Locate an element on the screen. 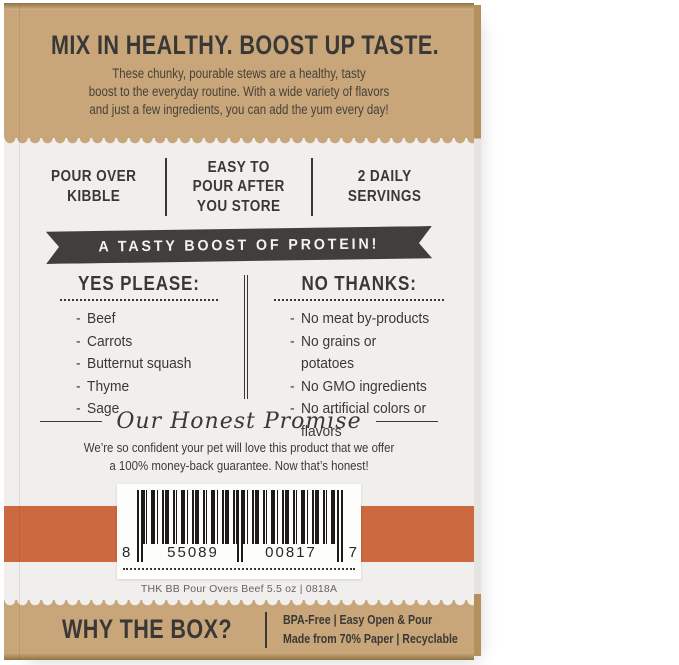 The image size is (679, 665). list-item: - No artificial colors or flavors is located at coordinates (361, 420).